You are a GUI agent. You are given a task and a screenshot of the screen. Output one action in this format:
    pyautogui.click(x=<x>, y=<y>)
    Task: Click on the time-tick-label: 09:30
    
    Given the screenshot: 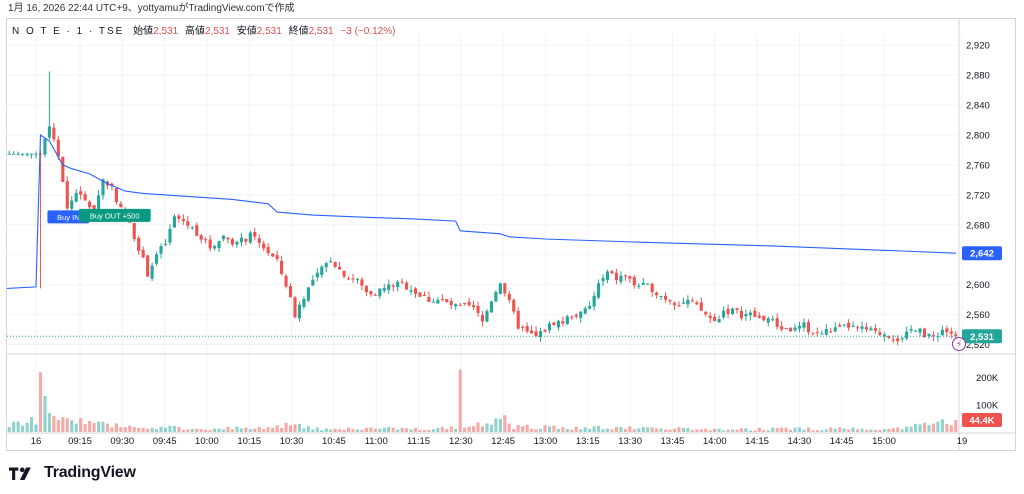 What is the action you would take?
    pyautogui.click(x=122, y=441)
    